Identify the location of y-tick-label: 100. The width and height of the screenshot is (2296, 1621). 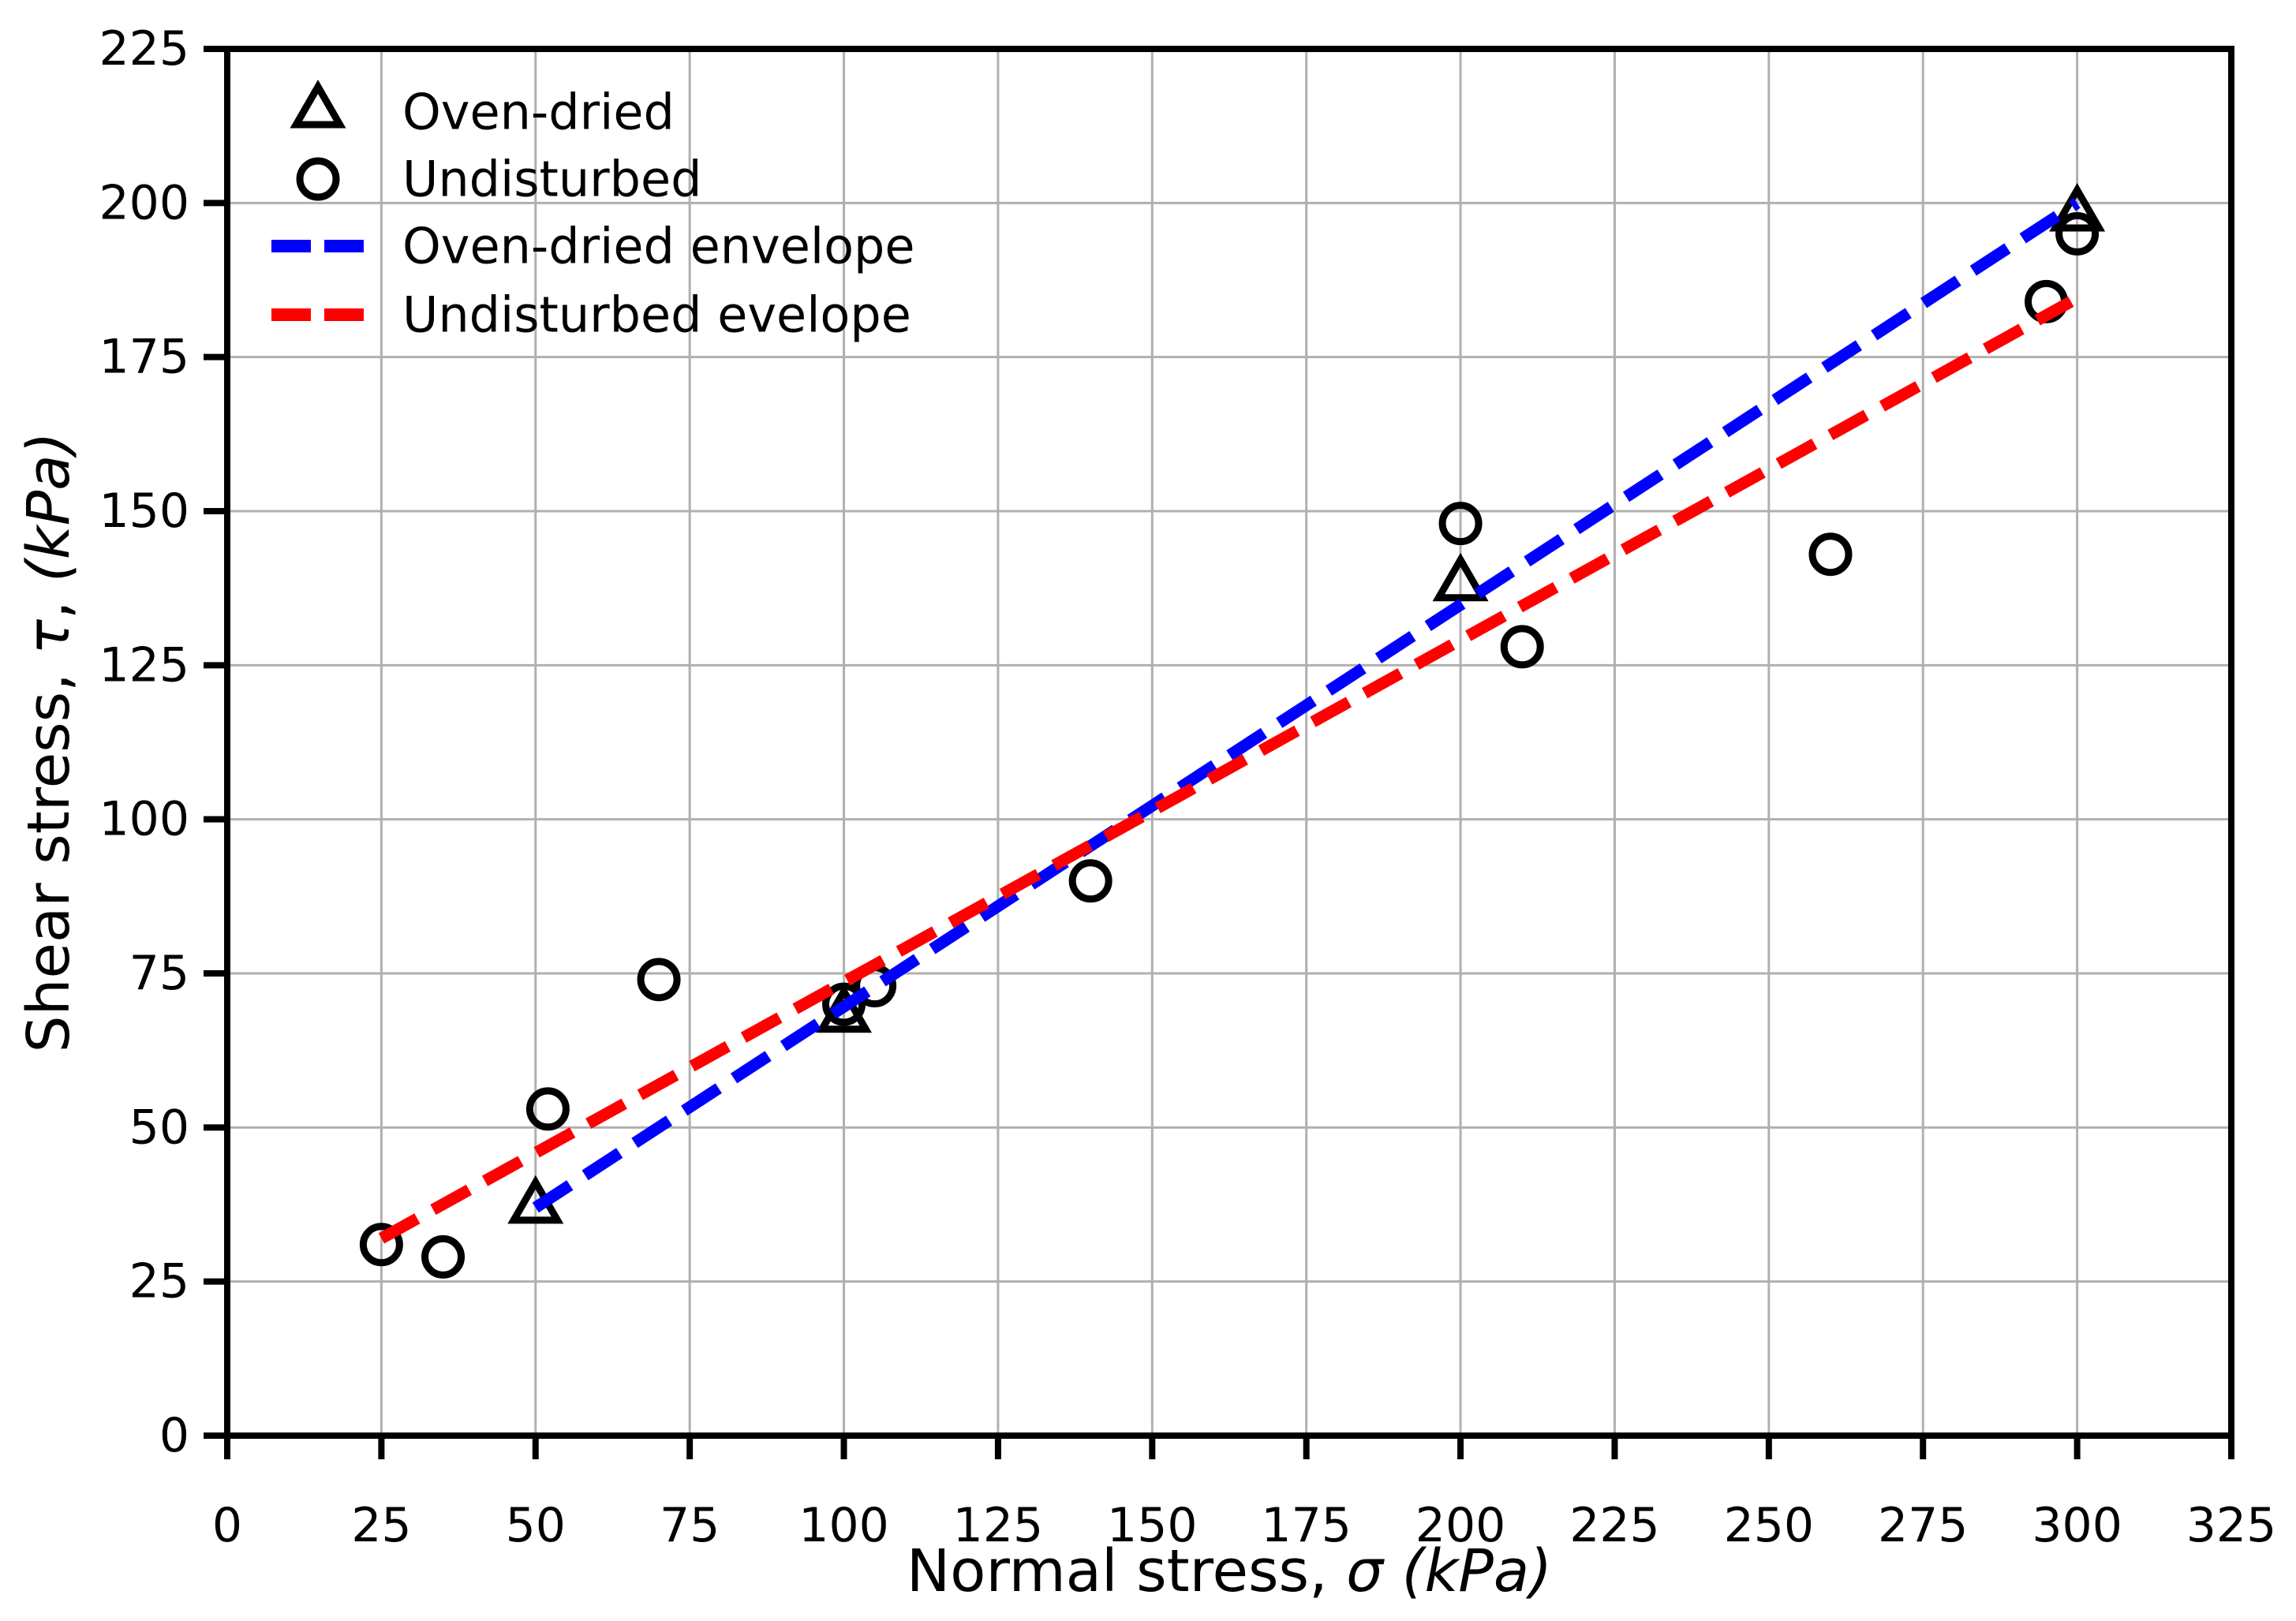
(144, 819).